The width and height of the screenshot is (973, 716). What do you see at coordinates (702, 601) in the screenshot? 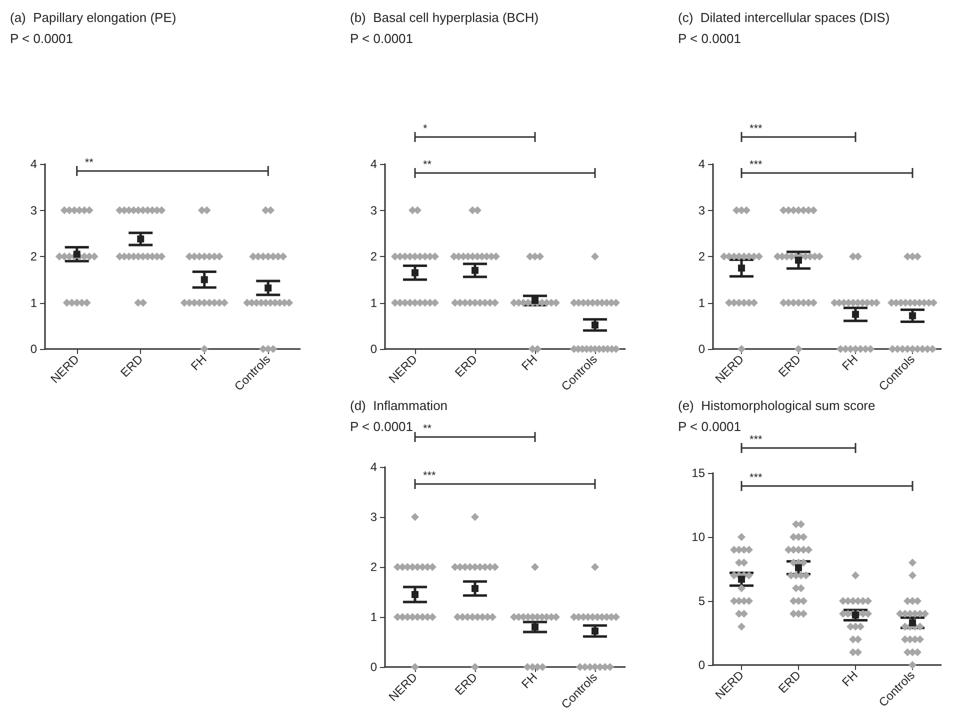
I see `y-tick-label: 5` at bounding box center [702, 601].